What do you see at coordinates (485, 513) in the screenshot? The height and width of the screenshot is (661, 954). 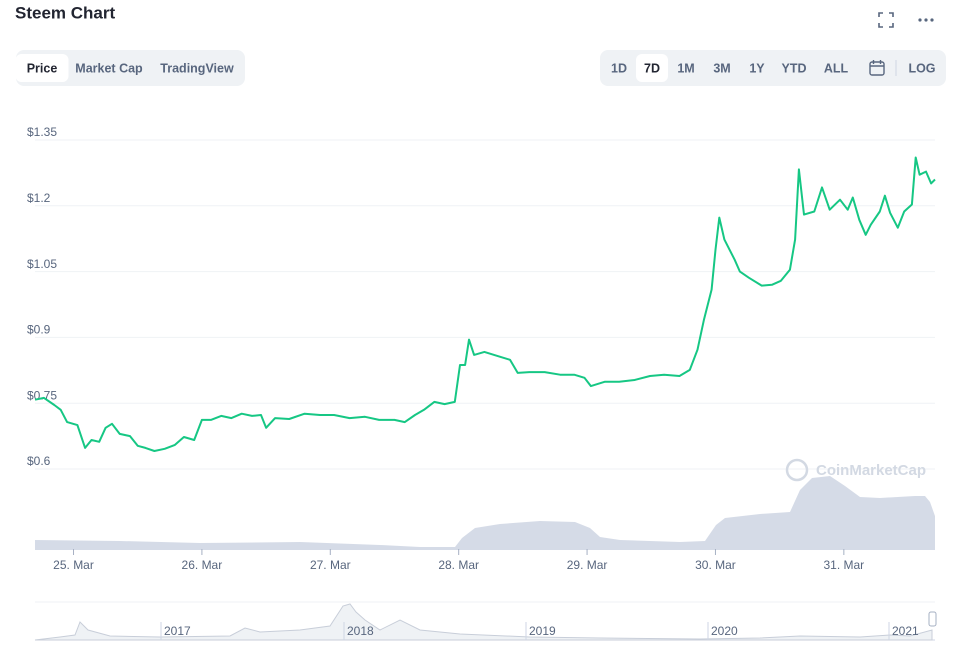 I see `volume-area` at bounding box center [485, 513].